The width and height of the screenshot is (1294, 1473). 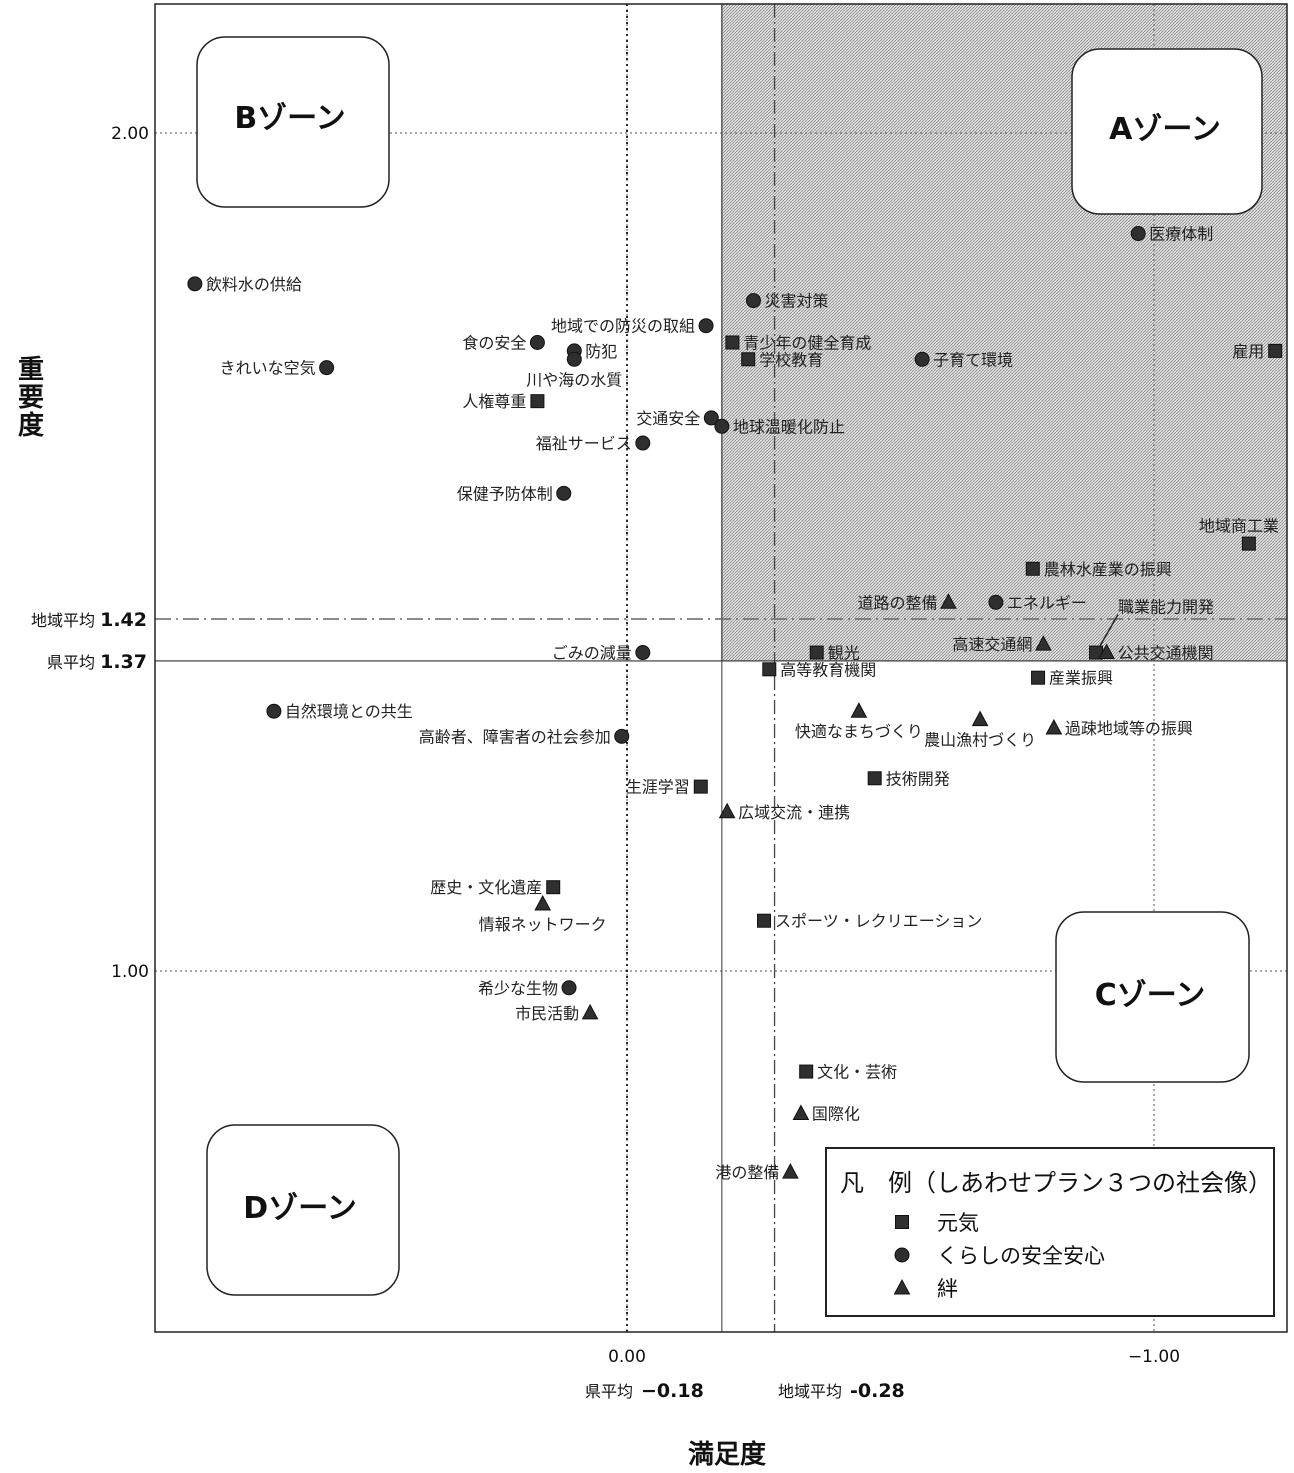 I want to click on point-label: 生涯学習, so click(x=658, y=787).